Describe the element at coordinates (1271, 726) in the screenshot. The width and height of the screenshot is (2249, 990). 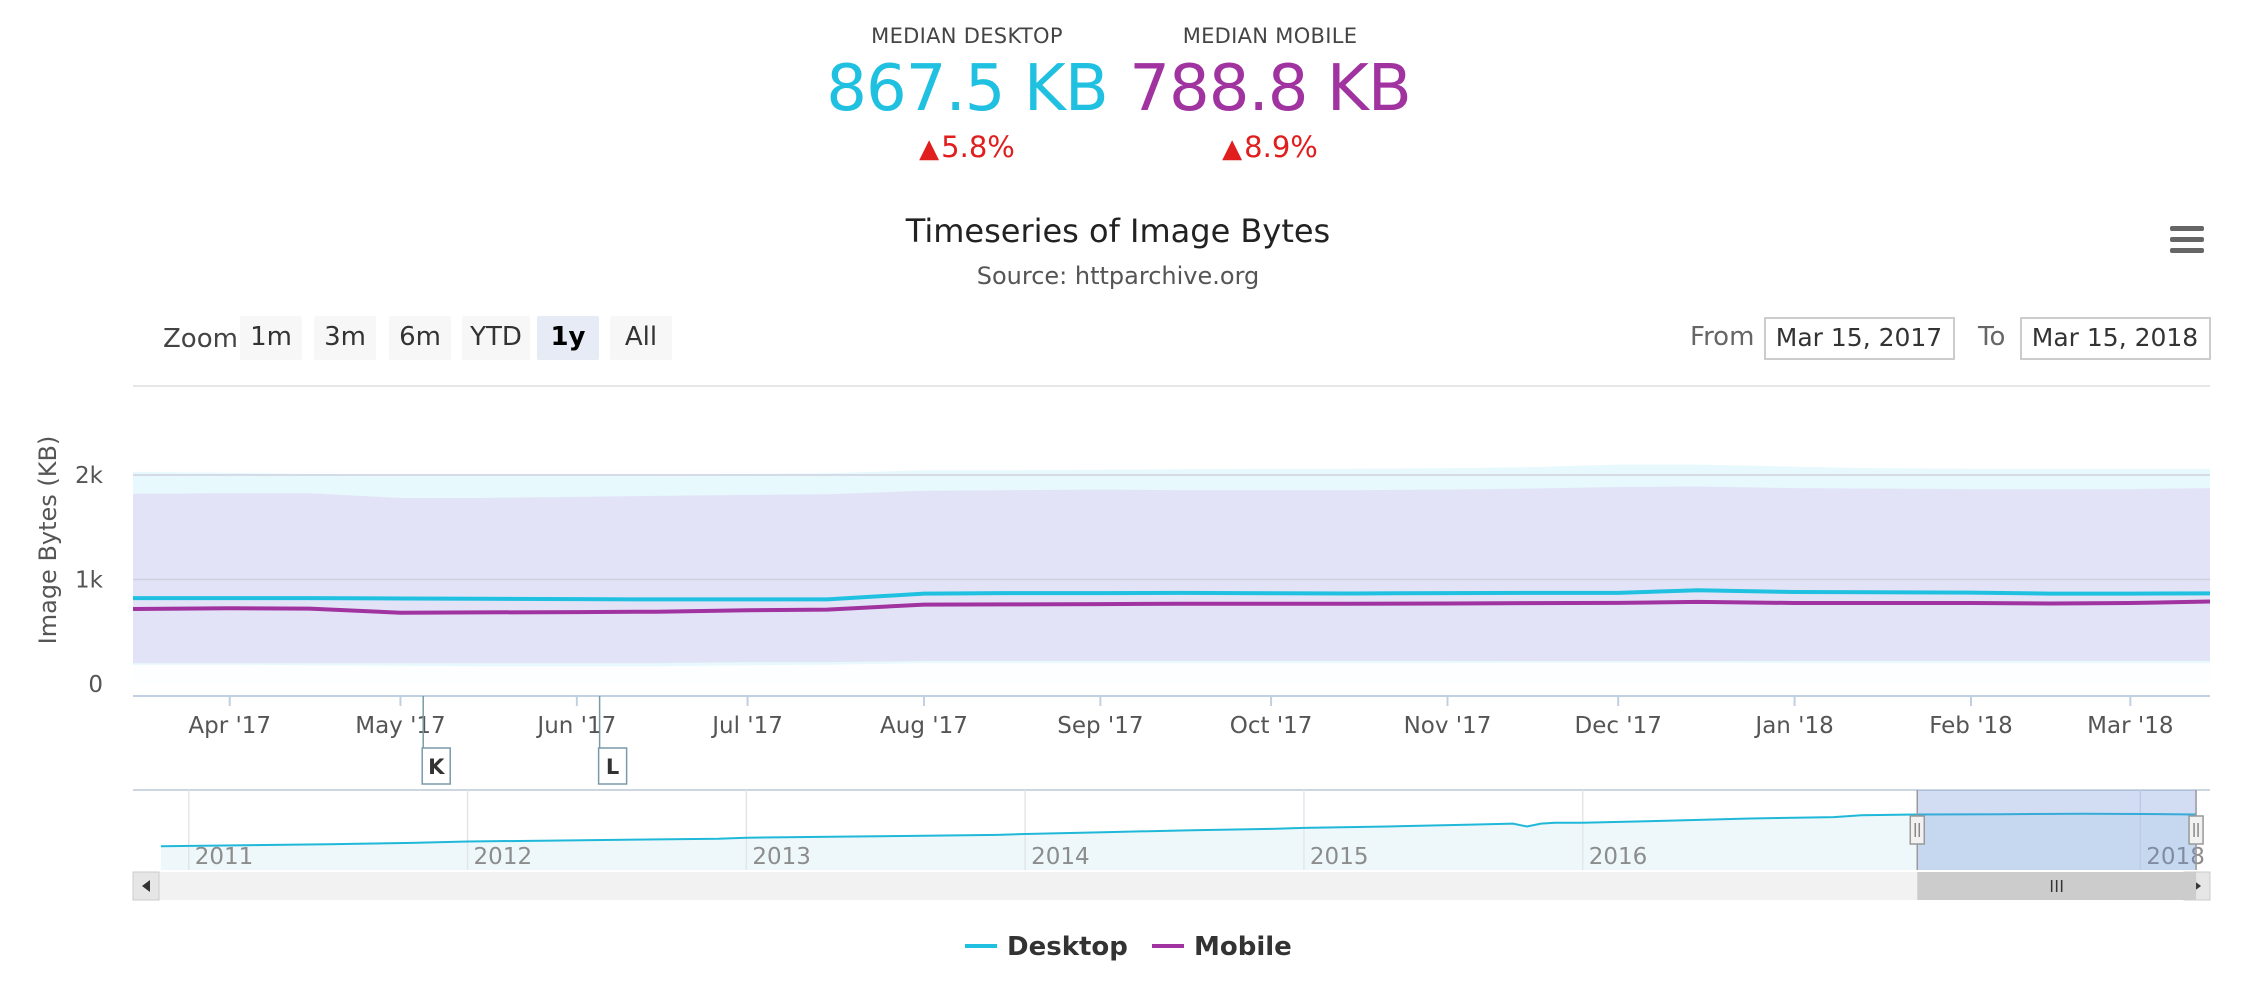
I see `x-tick-label: Oct '17` at that location.